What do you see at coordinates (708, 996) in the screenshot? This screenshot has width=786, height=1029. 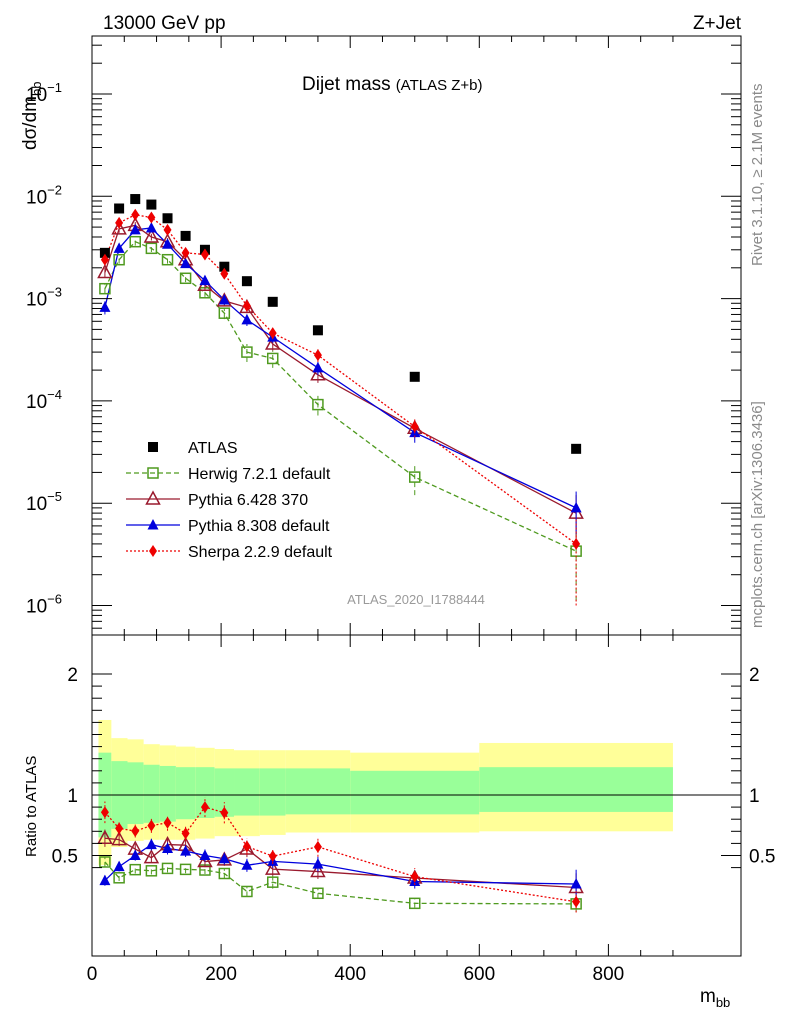 I see `x-axis-label-main: m` at bounding box center [708, 996].